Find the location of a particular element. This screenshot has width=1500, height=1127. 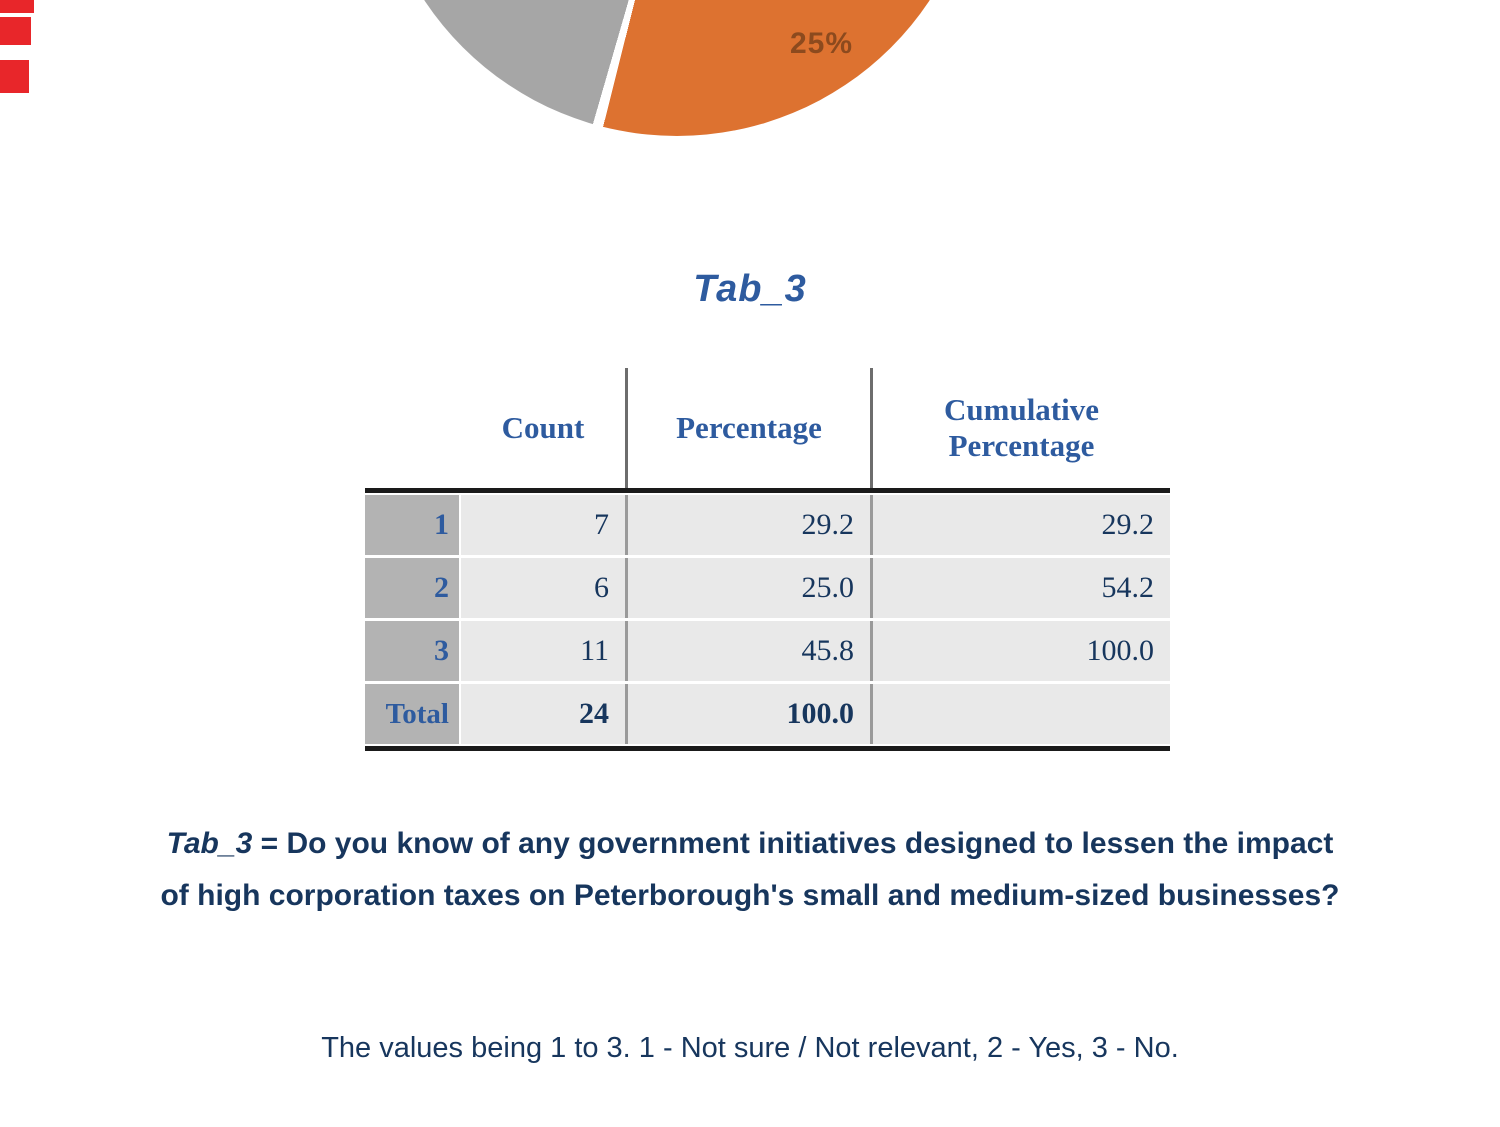

pie-chart is located at coordinates (677, 68).